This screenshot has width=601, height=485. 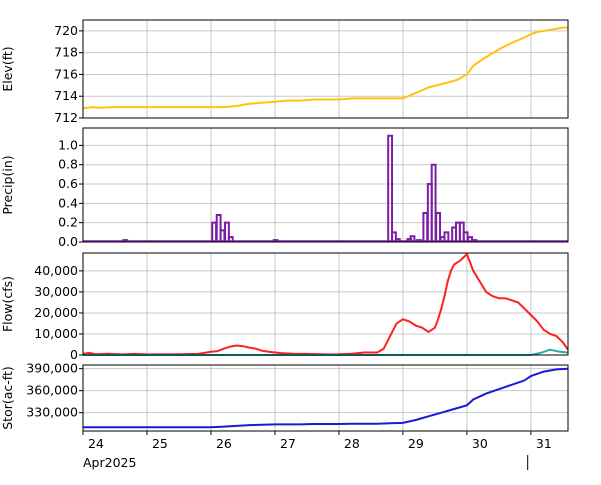 I want to click on y-axis-title: Stor(ac-ft), so click(x=7, y=398).